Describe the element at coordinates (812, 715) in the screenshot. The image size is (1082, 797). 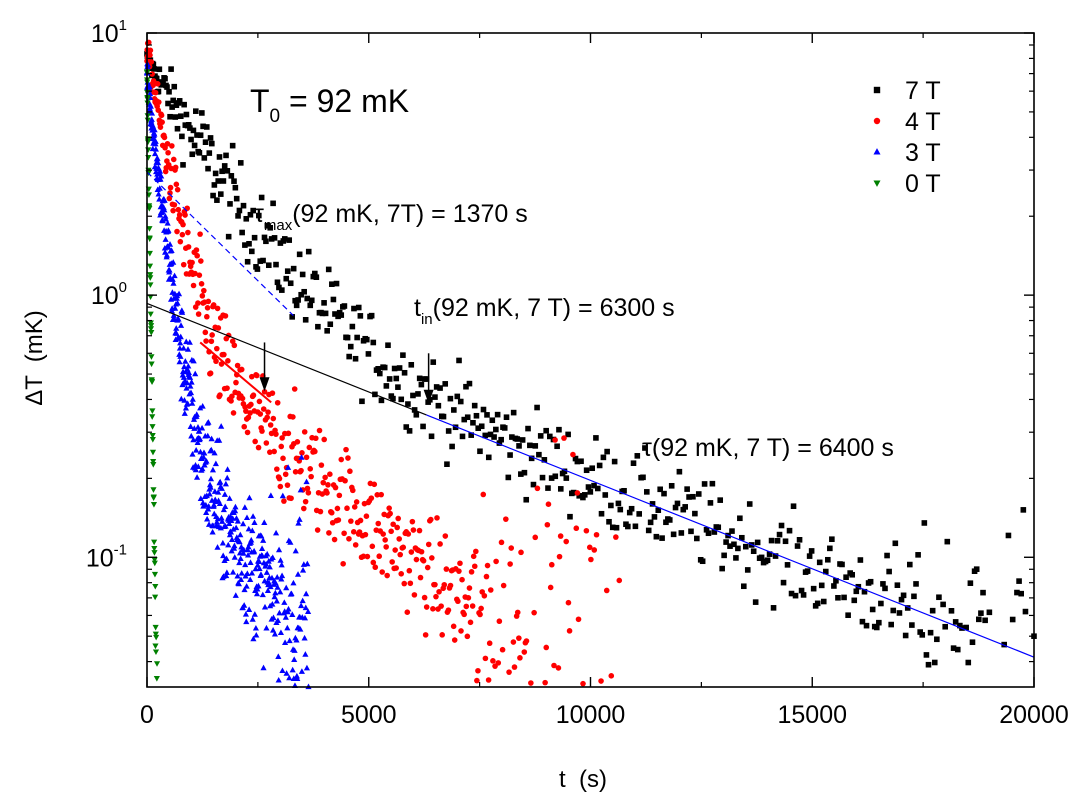
I see `x-tick-label: 15000` at that location.